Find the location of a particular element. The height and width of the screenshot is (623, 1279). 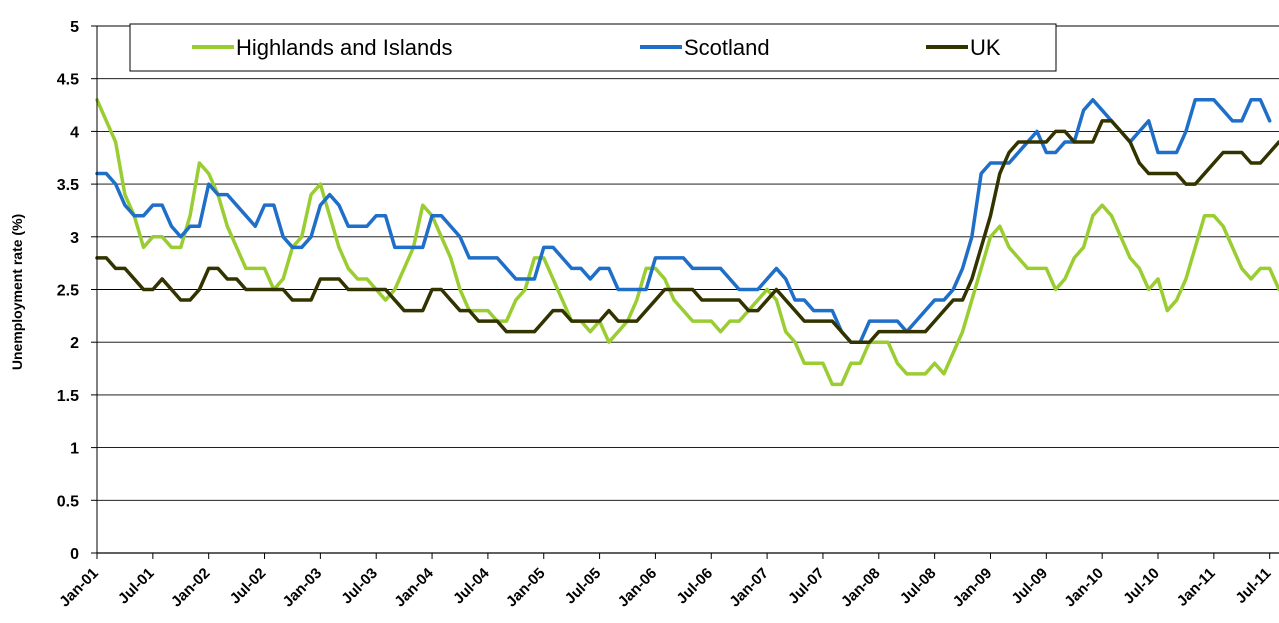

x-tick-label: Jul-08 is located at coordinates (918, 586).